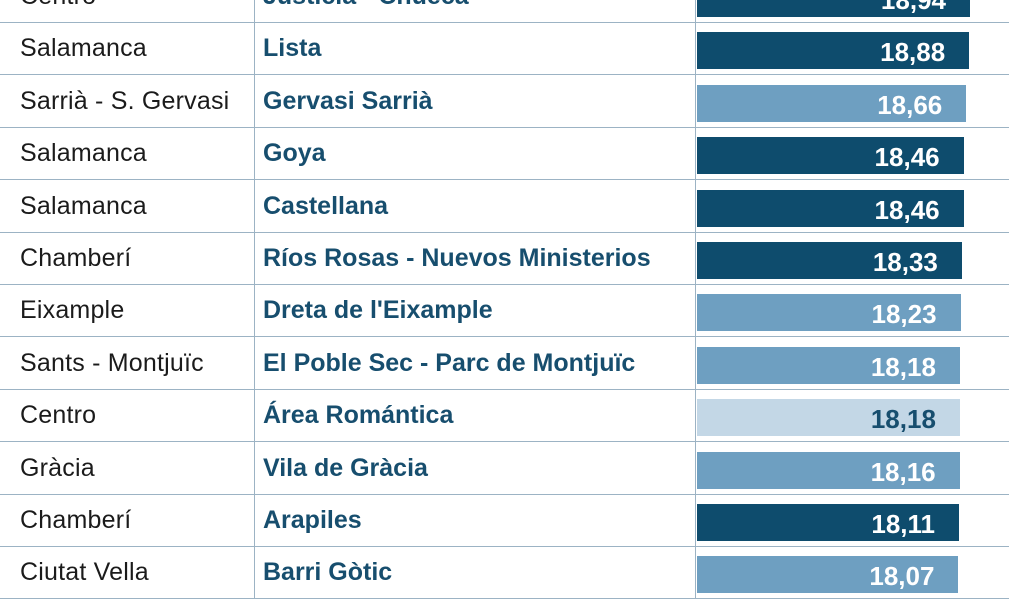 This screenshot has width=1009, height=599. Describe the element at coordinates (328, 572) in the screenshot. I see `barrio-label: Barri Gòtic` at that location.